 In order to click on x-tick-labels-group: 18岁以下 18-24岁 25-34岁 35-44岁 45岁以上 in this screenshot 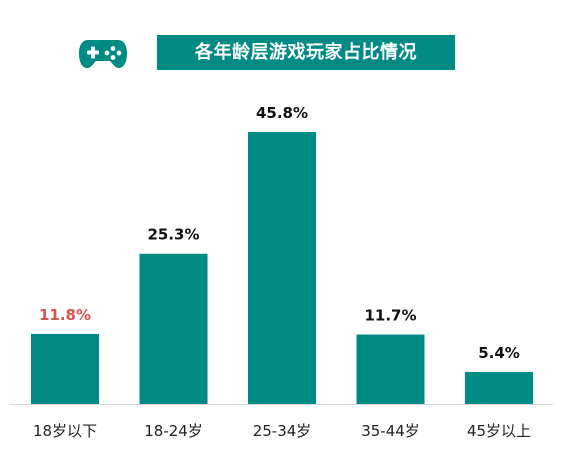, I will do `click(282, 431)`.